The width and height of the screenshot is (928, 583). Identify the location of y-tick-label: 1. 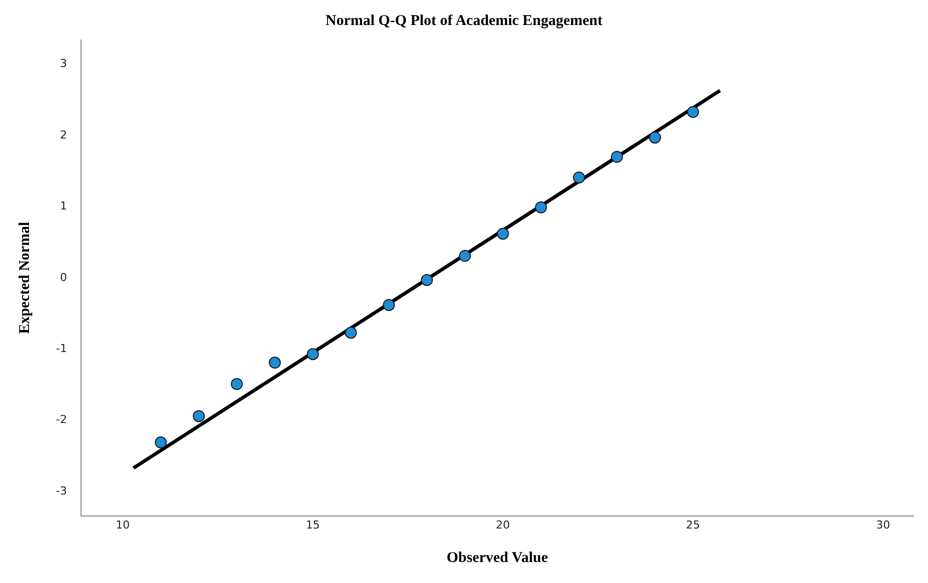
(63, 206).